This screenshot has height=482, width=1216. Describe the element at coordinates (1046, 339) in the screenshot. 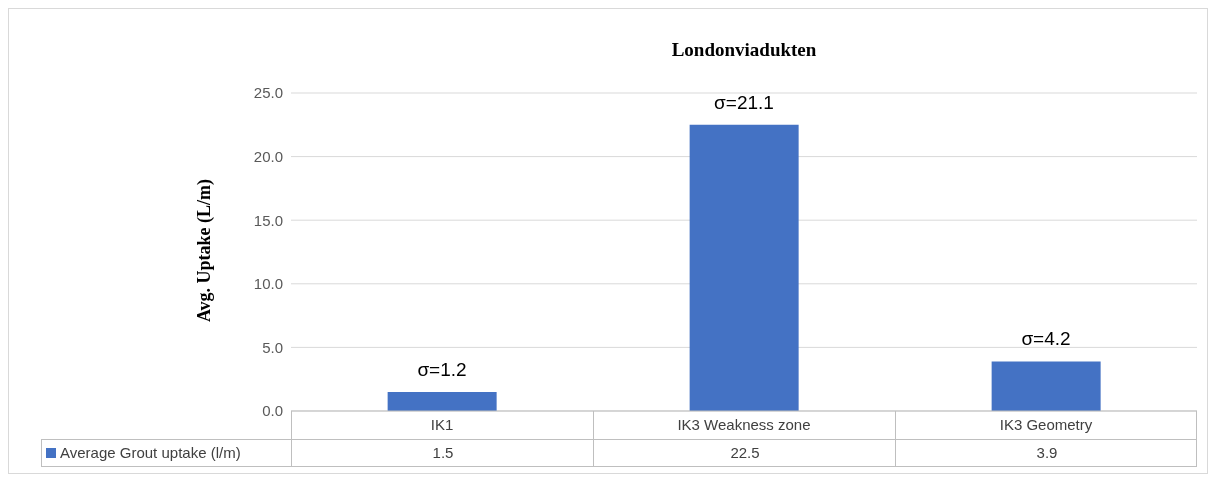

I see `annotation: σ=4.2` at that location.